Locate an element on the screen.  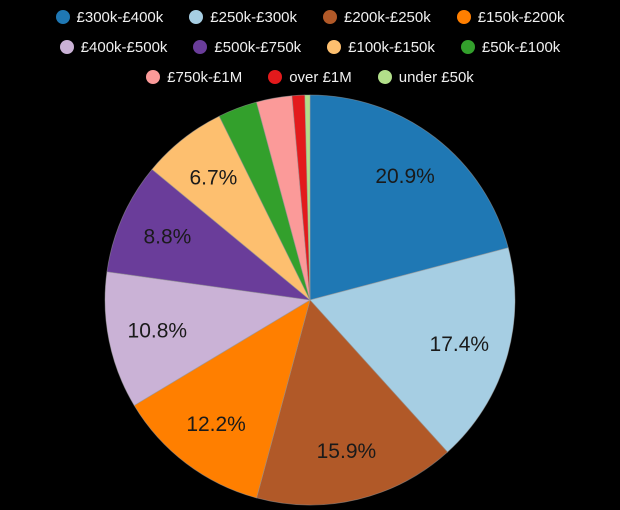
legend-label: £150k-£200k is located at coordinates (521, 17).